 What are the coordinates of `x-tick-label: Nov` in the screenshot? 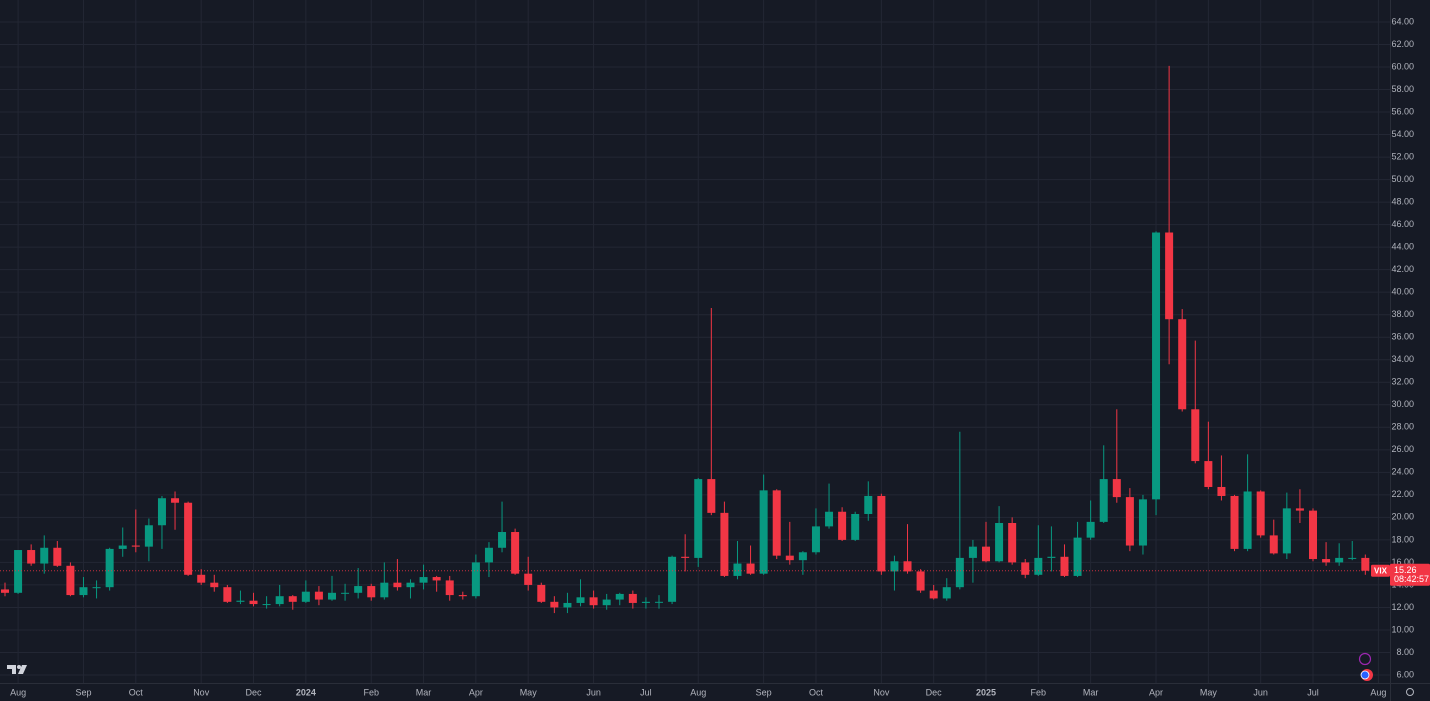 It's located at (881, 692).